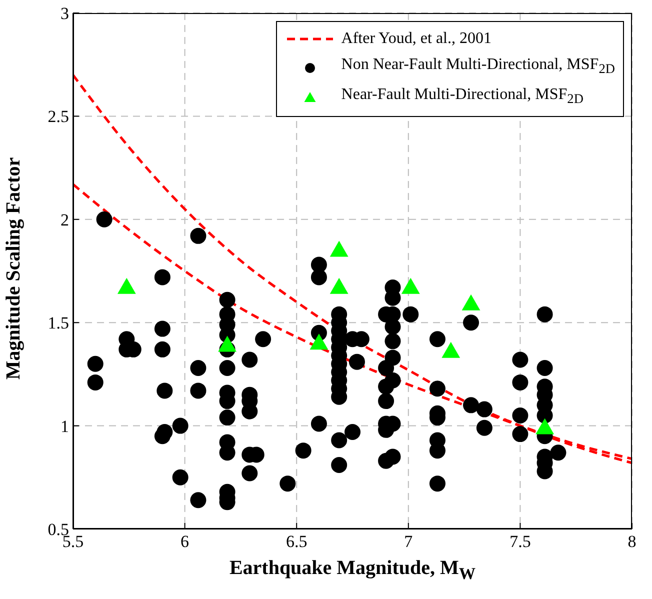 This screenshot has height=599, width=652. Describe the element at coordinates (14, 269) in the screenshot. I see `y-axis-title: Magnitude Scaling Factor` at that location.